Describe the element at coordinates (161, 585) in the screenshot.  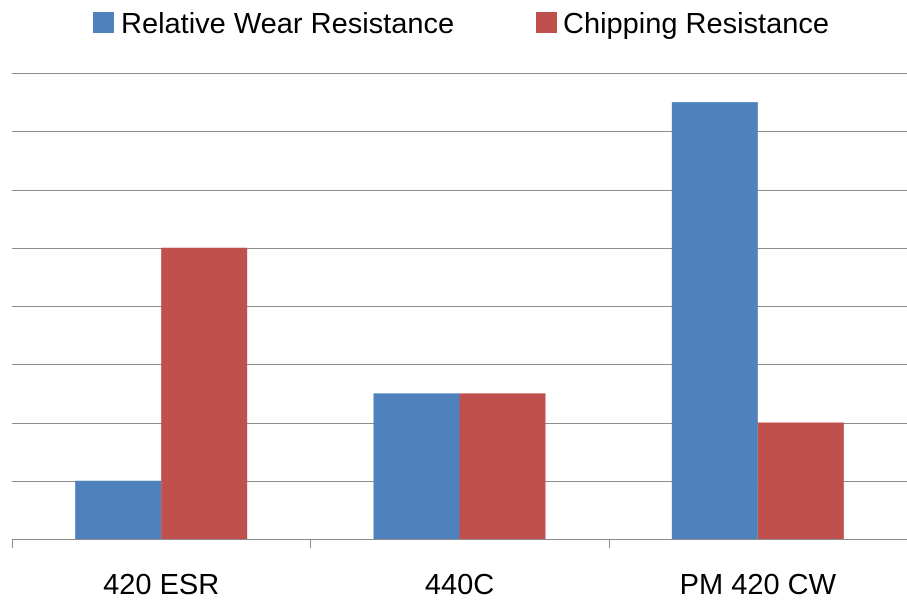
I see `x-tick-label: 420 ESR` at that location.